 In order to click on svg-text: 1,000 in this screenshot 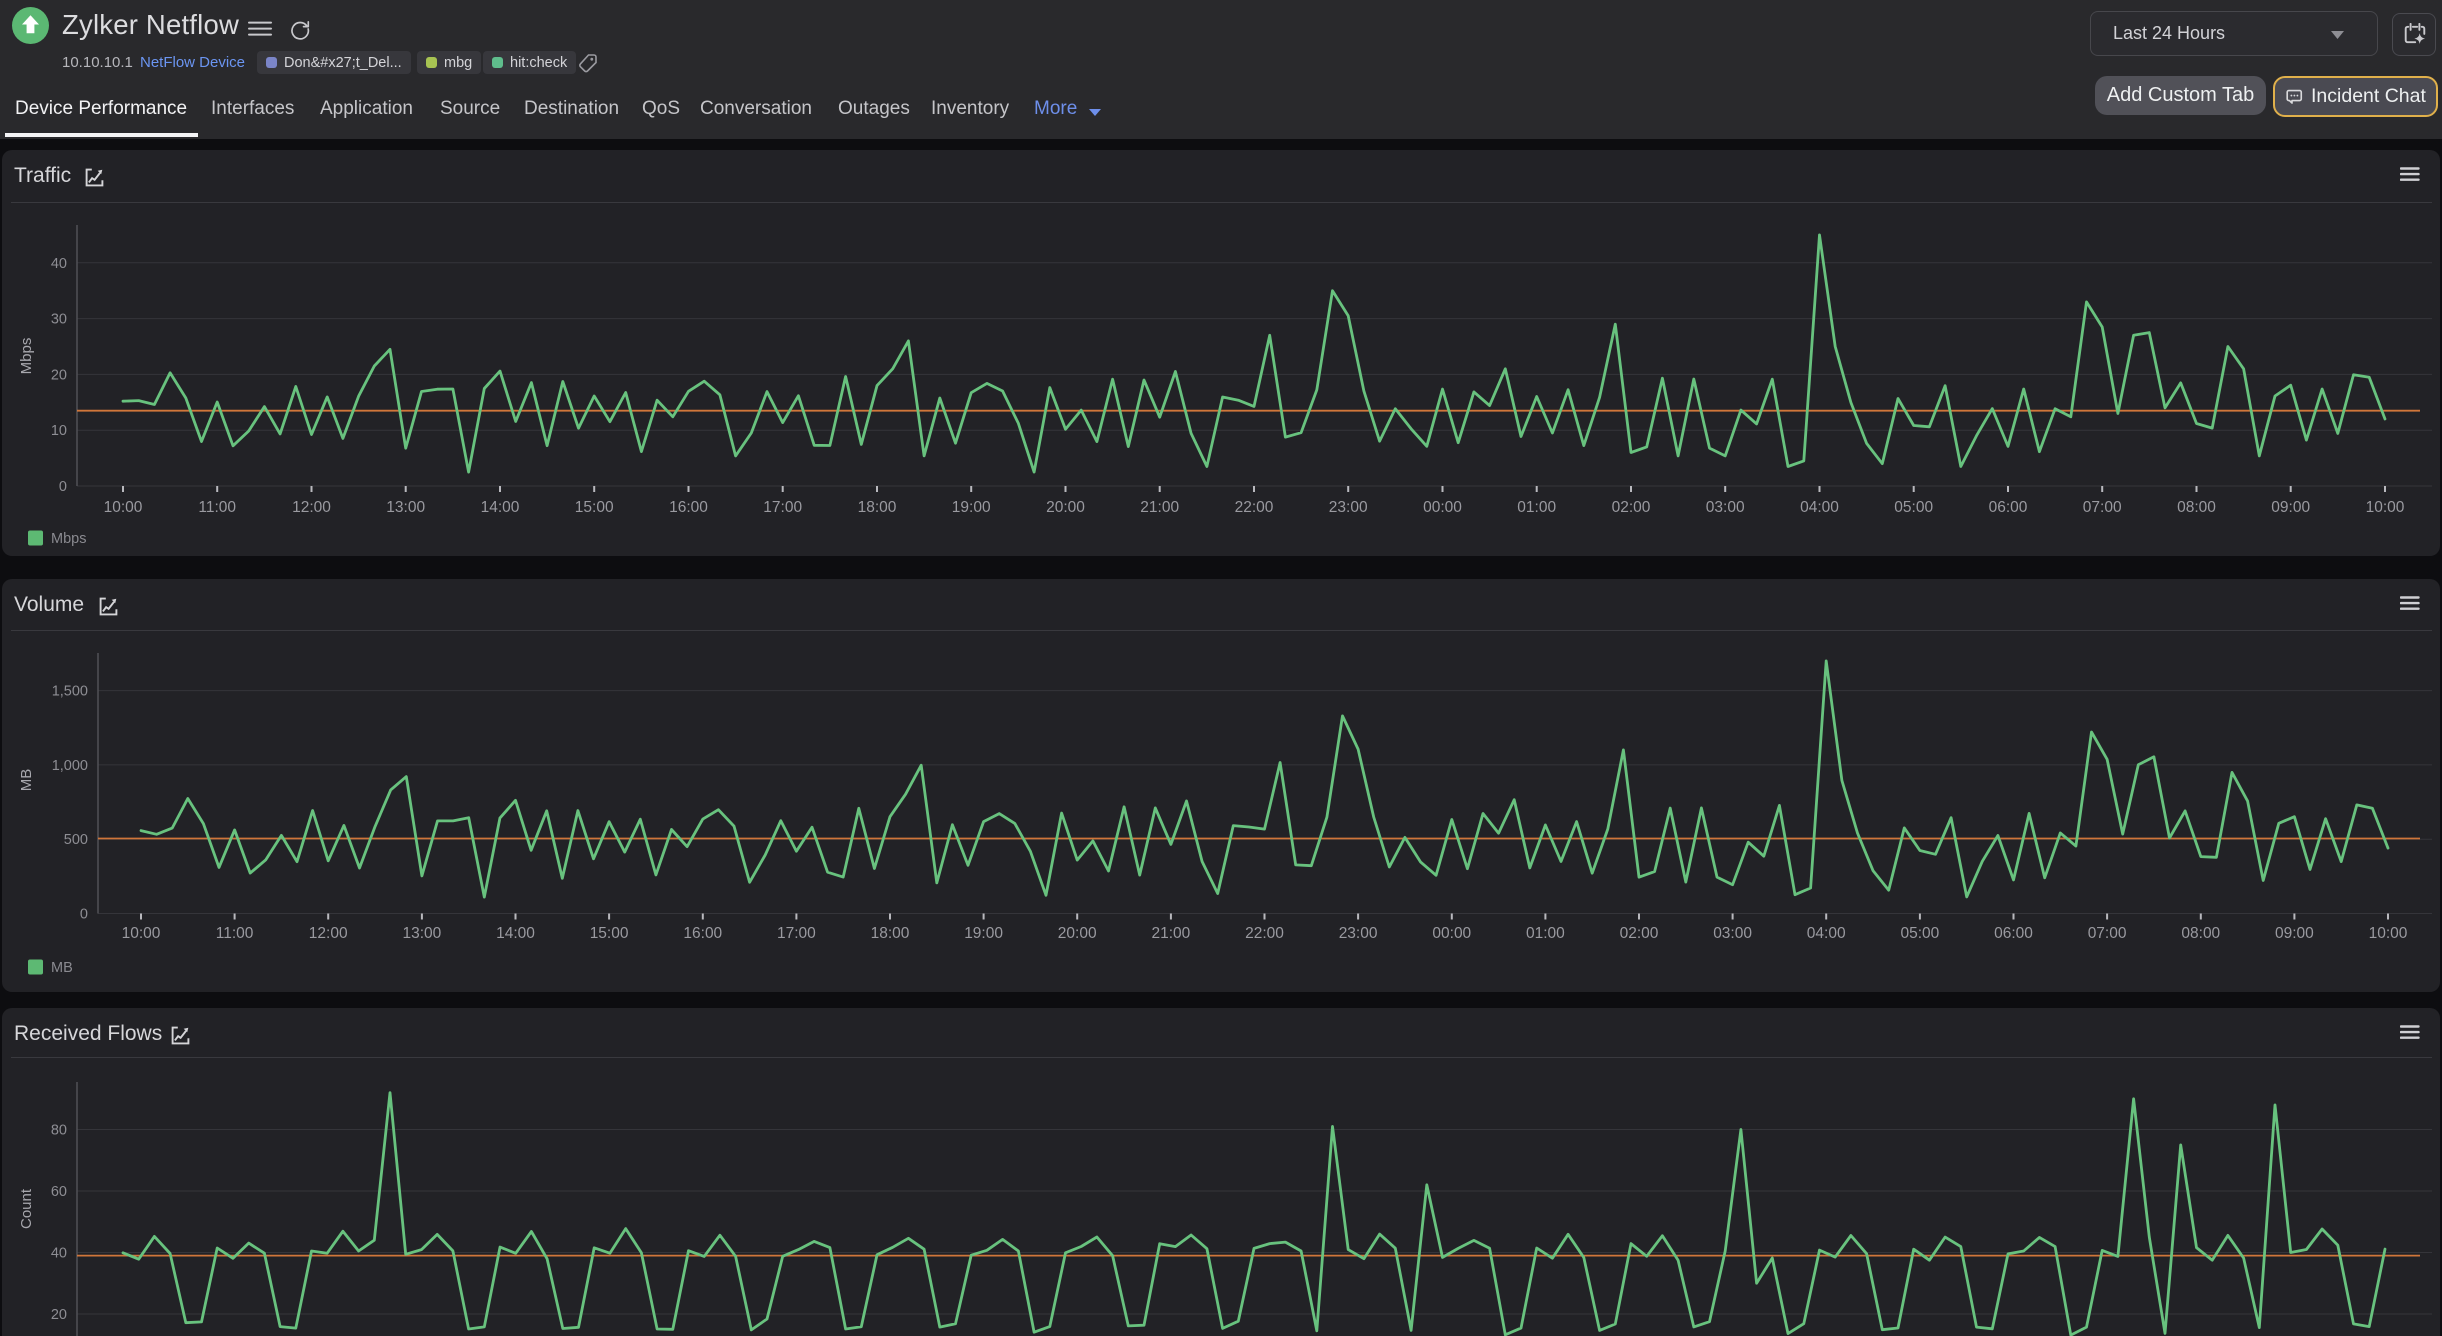, I will do `click(70, 766)`.